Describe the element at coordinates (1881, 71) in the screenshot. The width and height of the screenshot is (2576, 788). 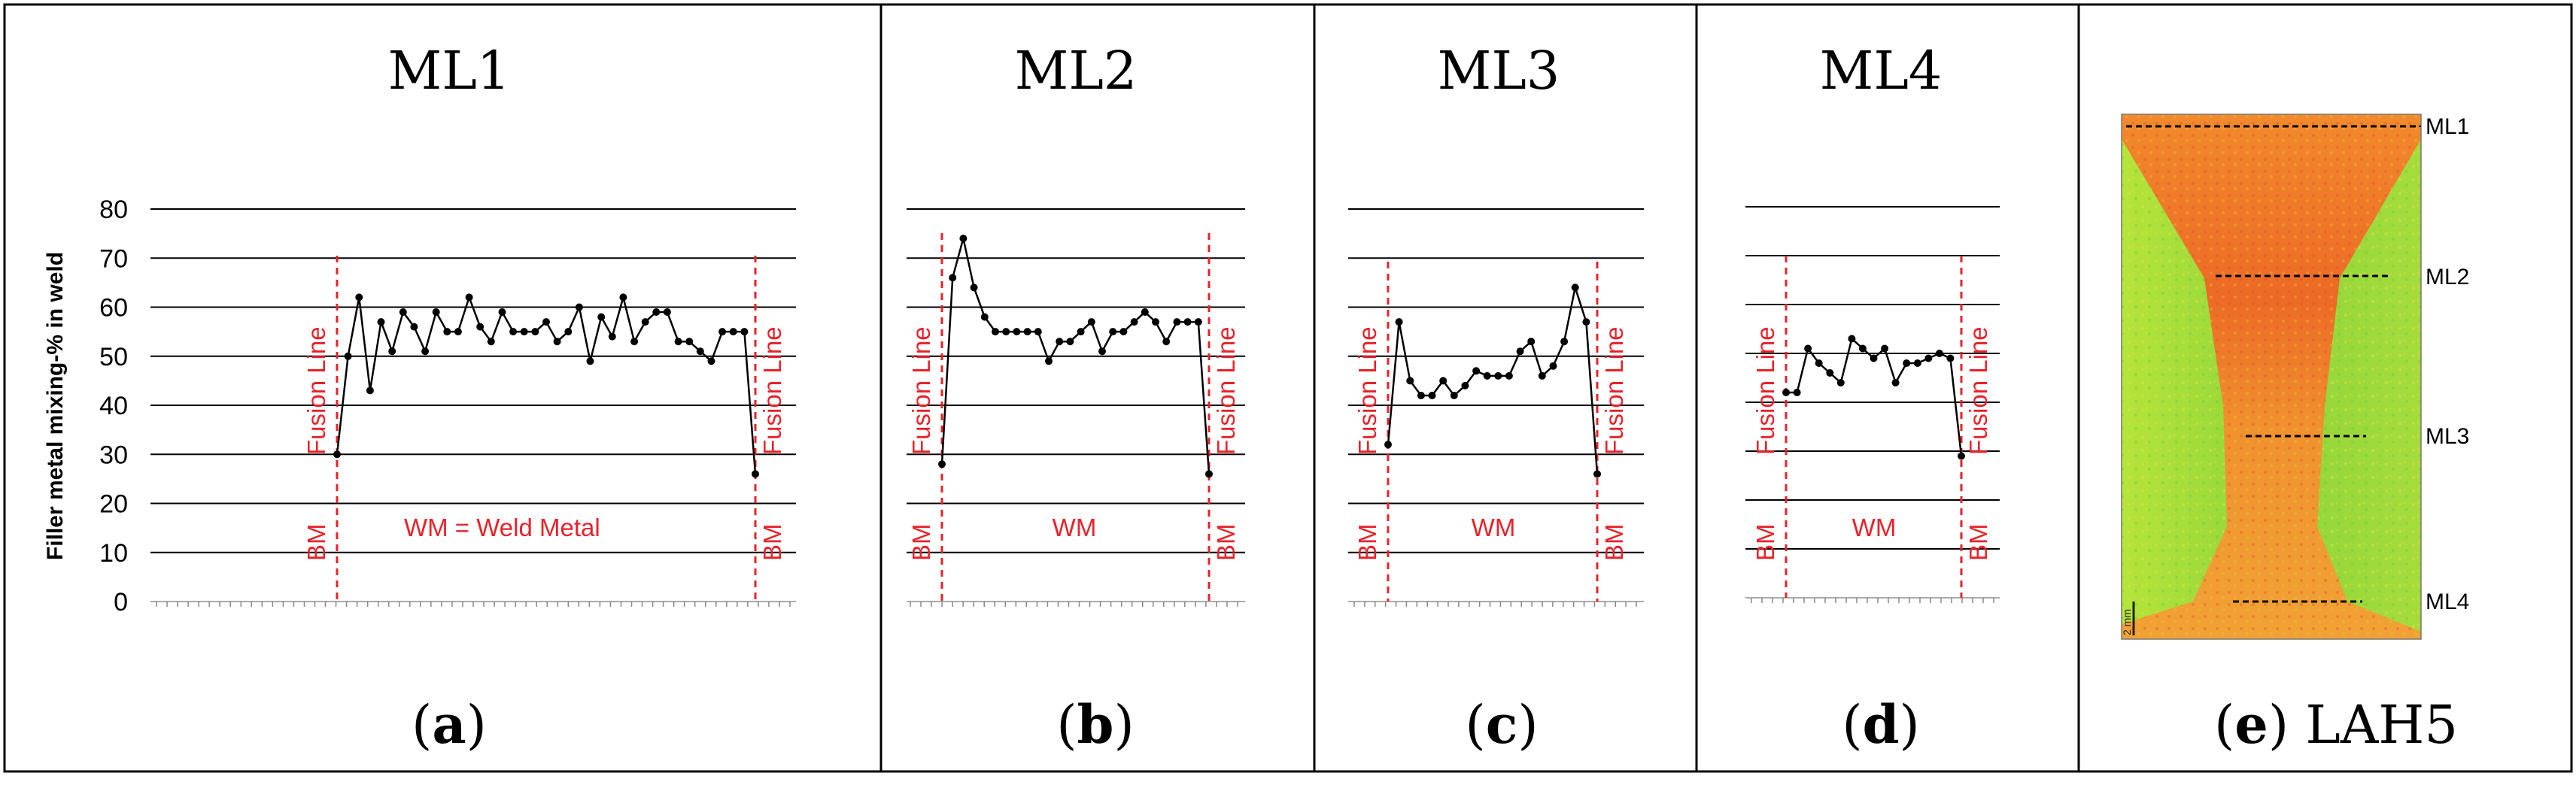
I see `panel-title: ML4` at that location.